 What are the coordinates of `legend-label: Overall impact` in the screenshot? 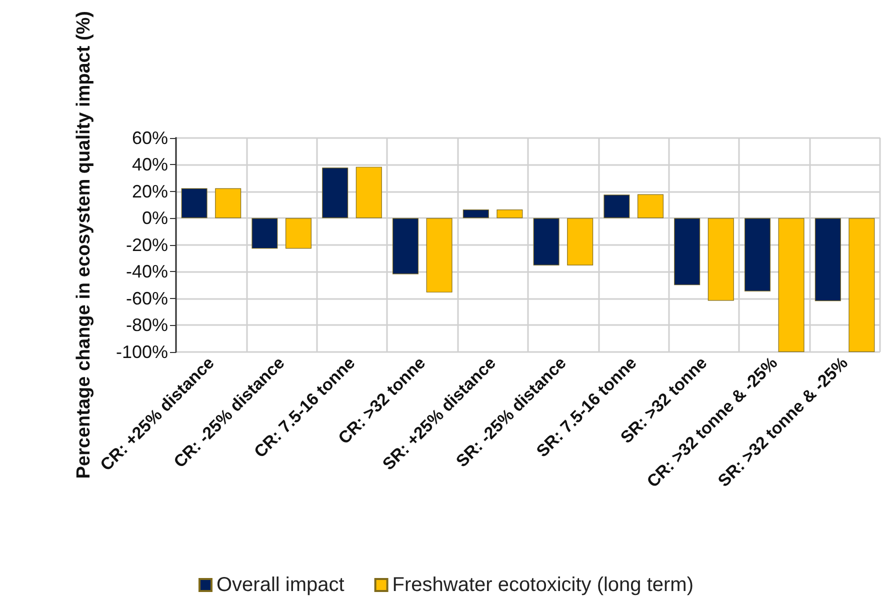 It's located at (280, 585).